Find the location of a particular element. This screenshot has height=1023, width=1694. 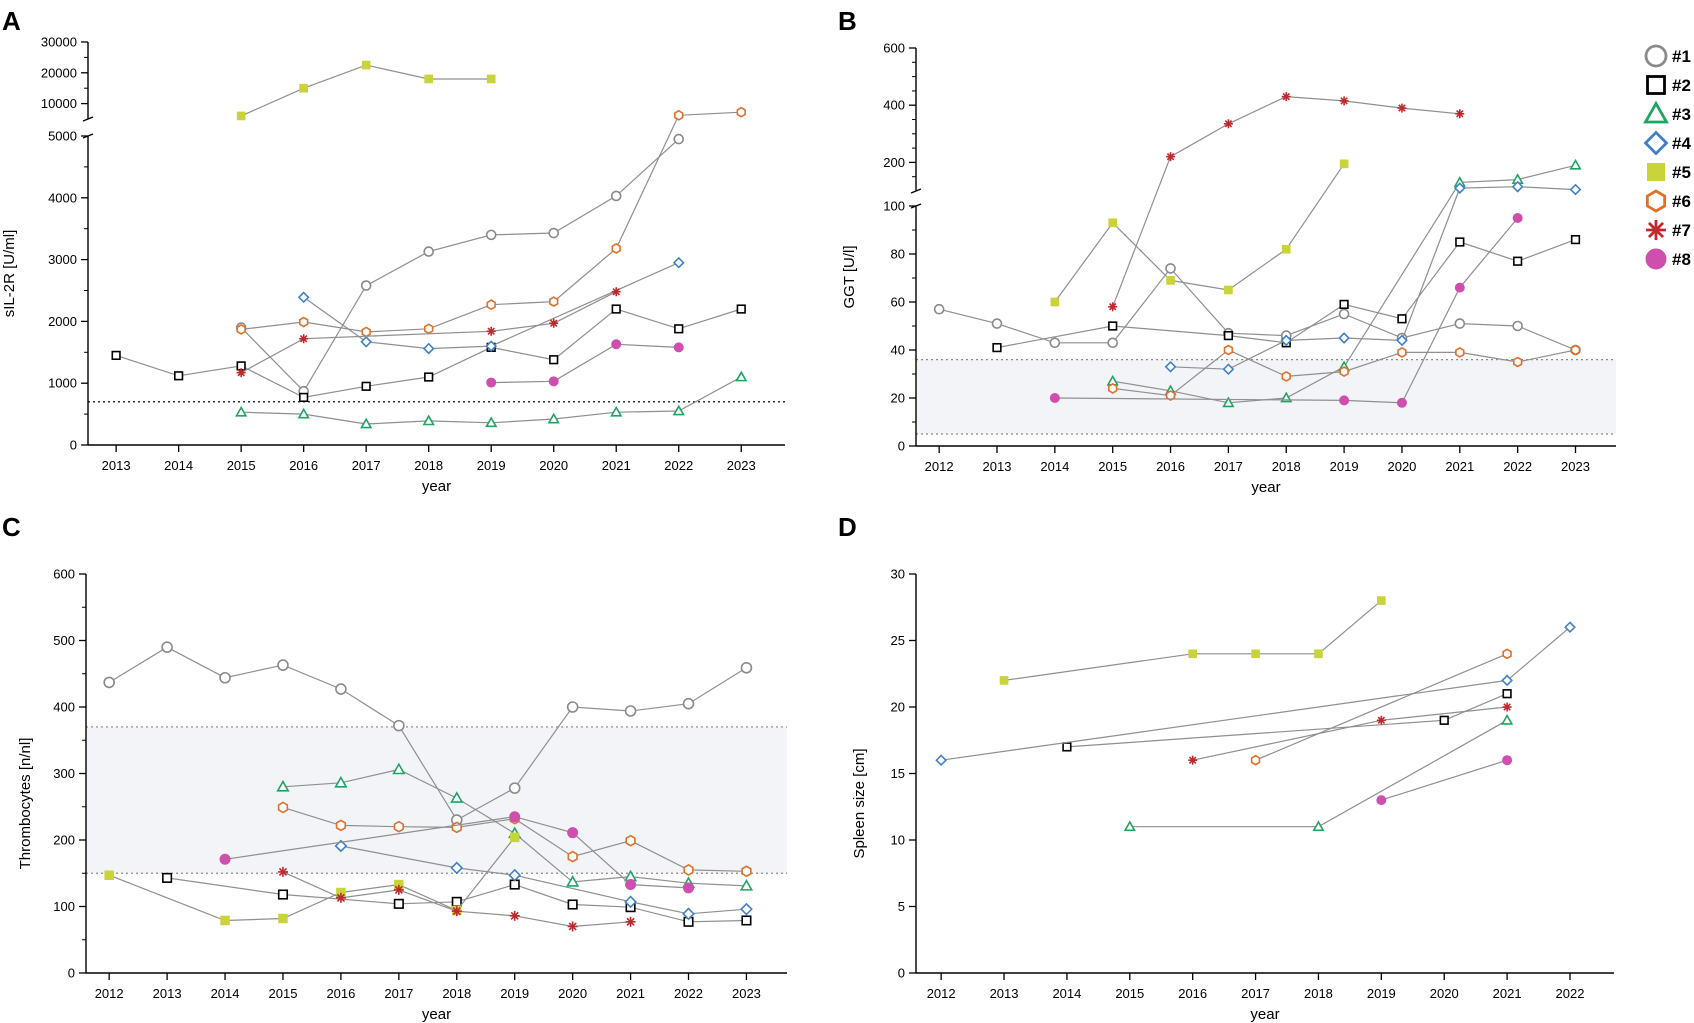

y-tick-label: 60 is located at coordinates (898, 302).